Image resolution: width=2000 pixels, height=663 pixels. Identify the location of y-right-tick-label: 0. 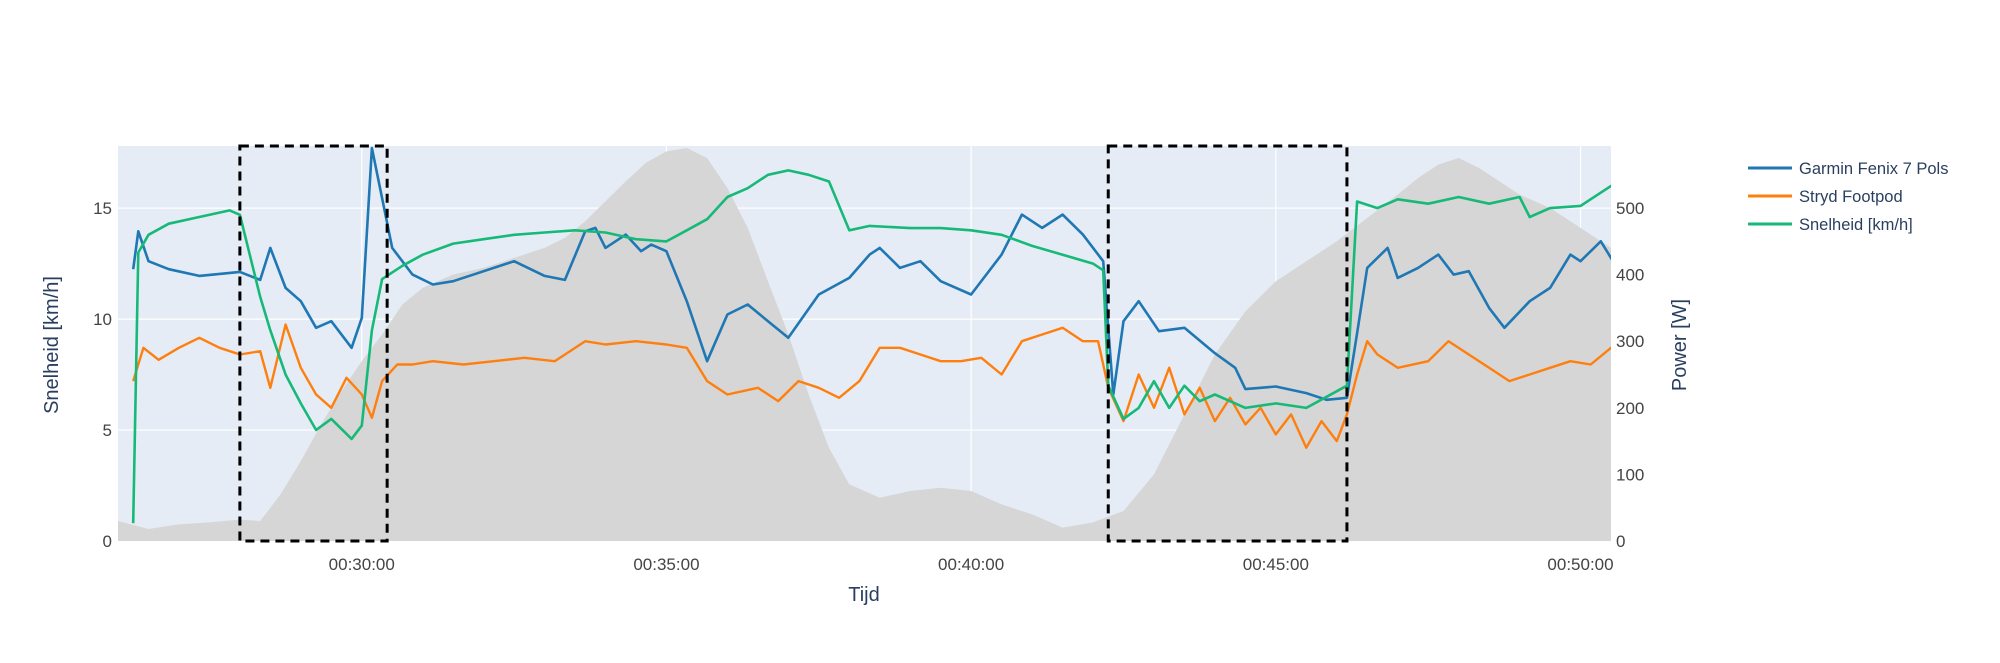
(1620, 541).